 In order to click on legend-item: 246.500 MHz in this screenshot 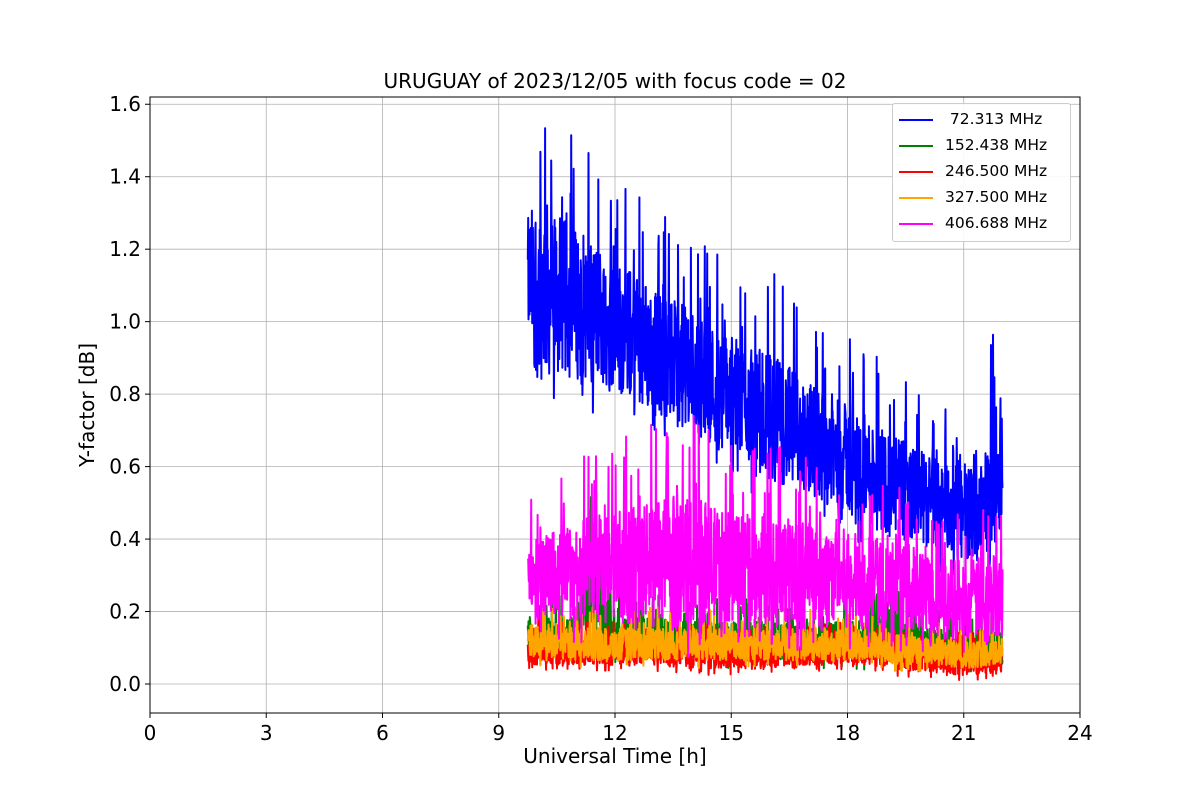, I will do `click(981, 172)`.